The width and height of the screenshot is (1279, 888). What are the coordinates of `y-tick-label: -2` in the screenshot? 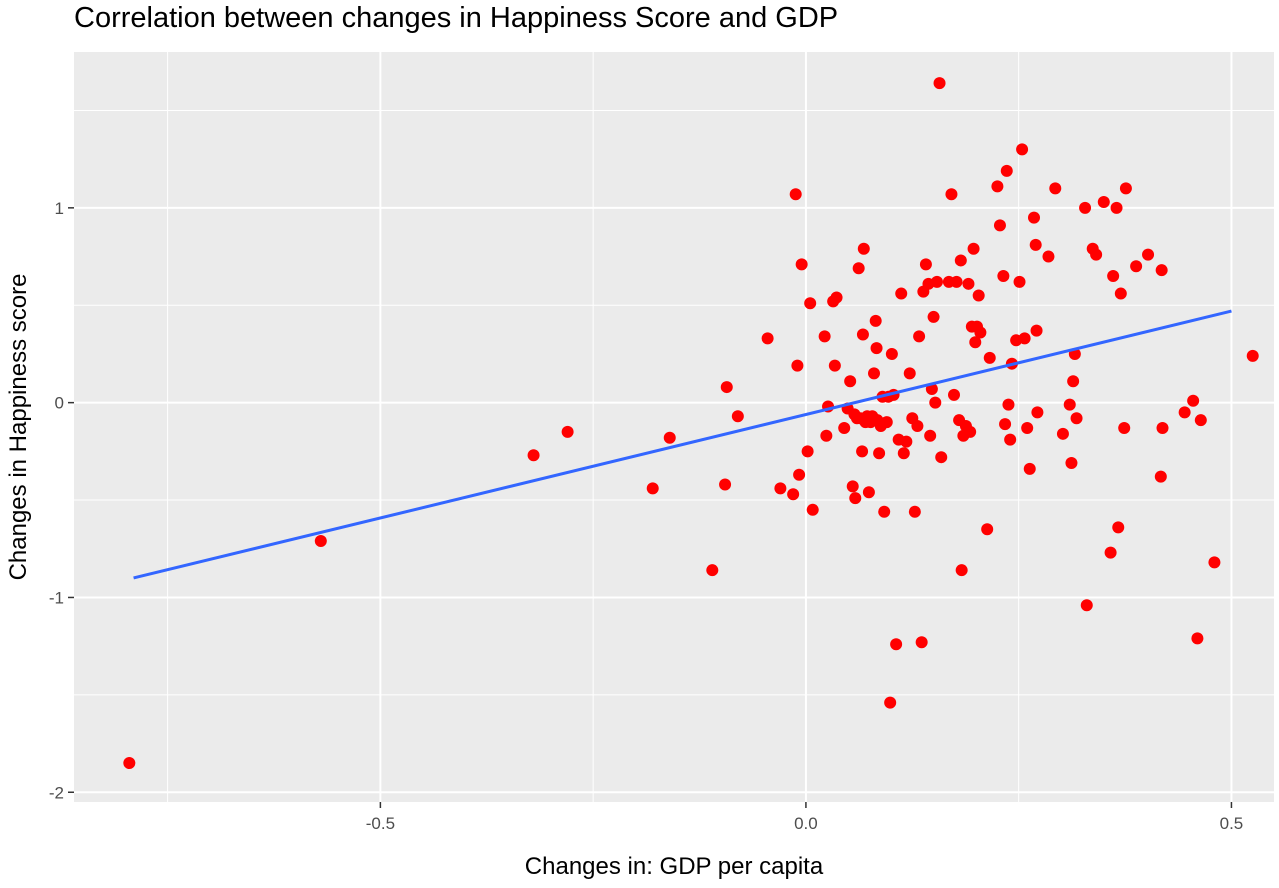 It's located at (56, 792).